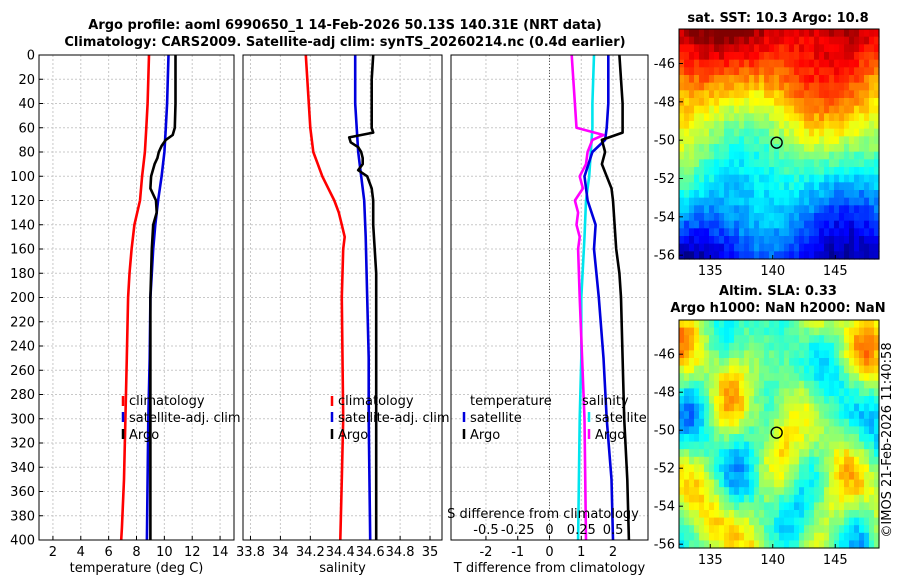  What do you see at coordinates (167, 401) in the screenshot?
I see `legend-label-climatology: climatology` at bounding box center [167, 401].